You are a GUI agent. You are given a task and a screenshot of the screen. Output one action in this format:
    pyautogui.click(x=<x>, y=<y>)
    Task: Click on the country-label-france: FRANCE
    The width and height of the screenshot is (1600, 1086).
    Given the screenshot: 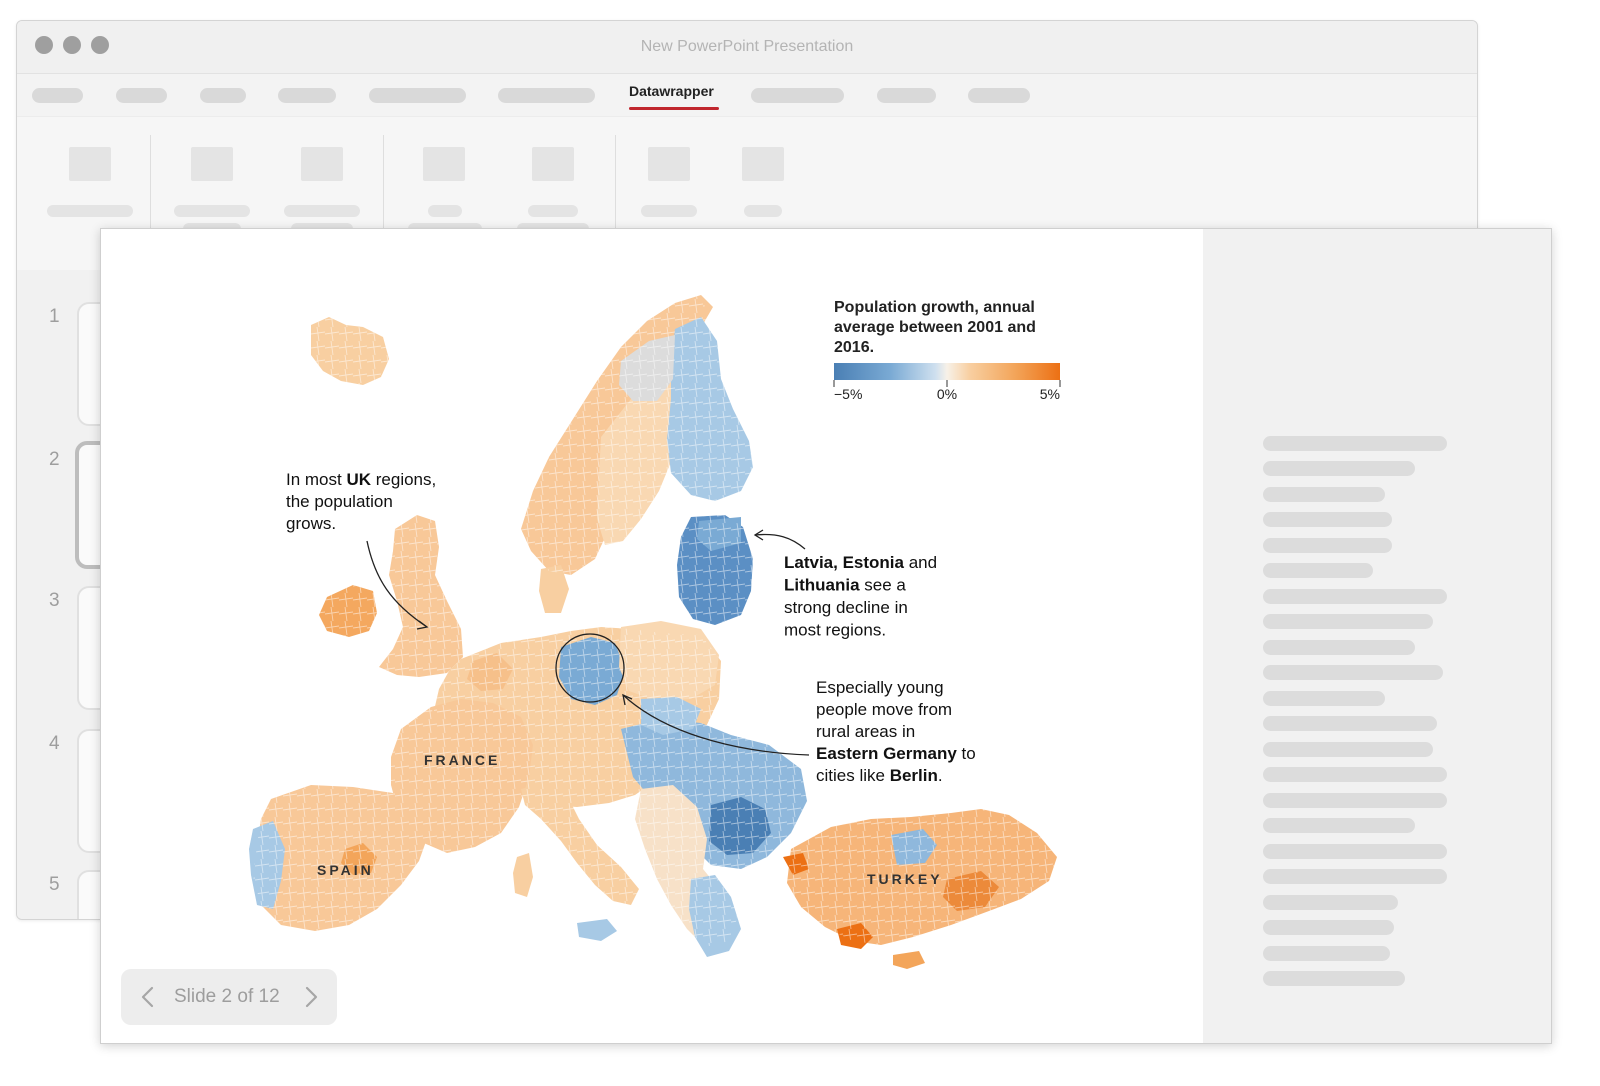 What is the action you would take?
    pyautogui.click(x=462, y=760)
    